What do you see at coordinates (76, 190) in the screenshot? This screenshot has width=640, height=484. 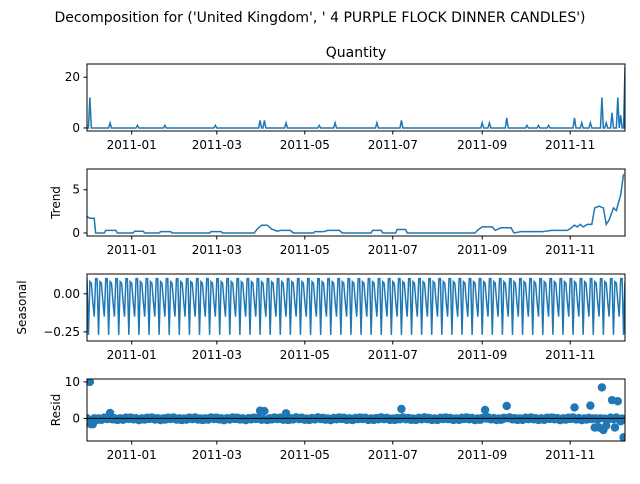 I see `y-tick-label: 5` at bounding box center [76, 190].